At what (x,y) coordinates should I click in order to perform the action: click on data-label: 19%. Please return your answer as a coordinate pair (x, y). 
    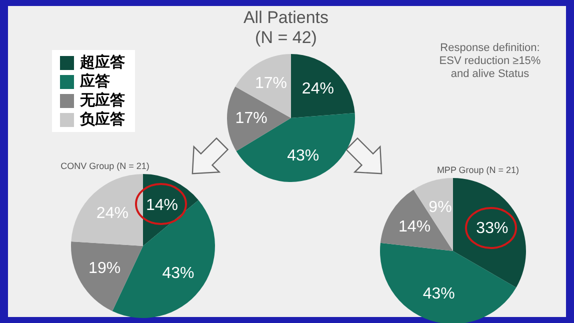
    Looking at the image, I should click on (104, 269).